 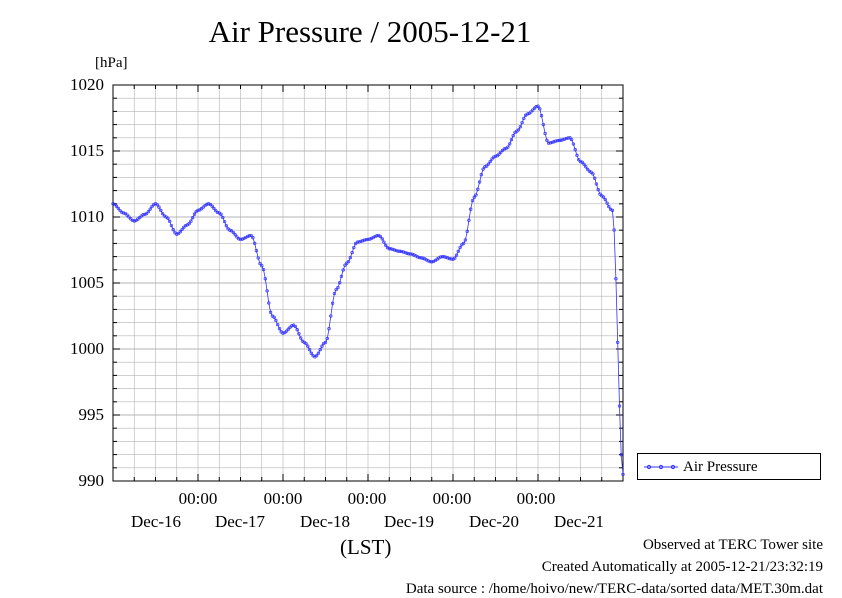 What do you see at coordinates (87, 282) in the screenshot?
I see `y-tick-label: 1005` at bounding box center [87, 282].